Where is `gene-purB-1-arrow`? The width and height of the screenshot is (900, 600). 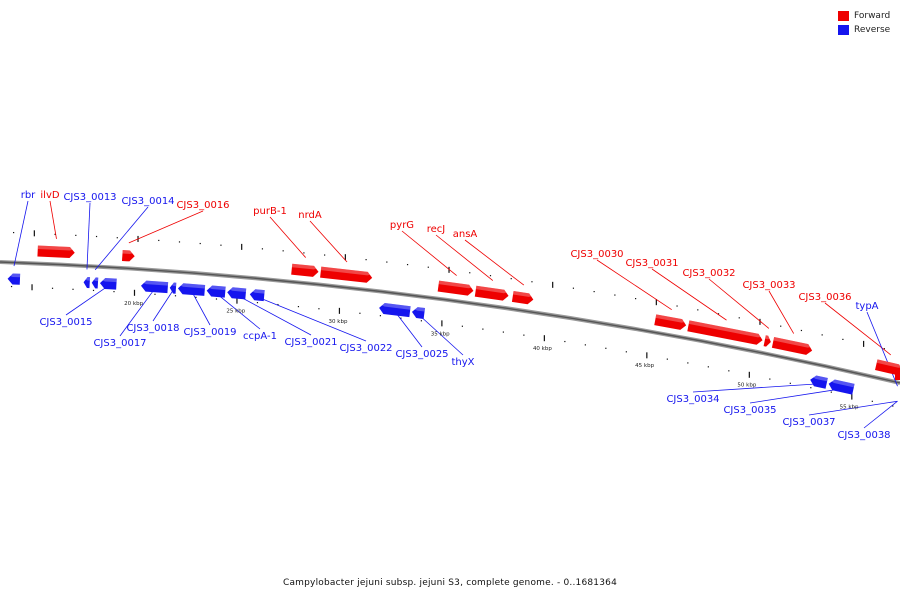 gene-purB-1-arrow is located at coordinates (305, 270).